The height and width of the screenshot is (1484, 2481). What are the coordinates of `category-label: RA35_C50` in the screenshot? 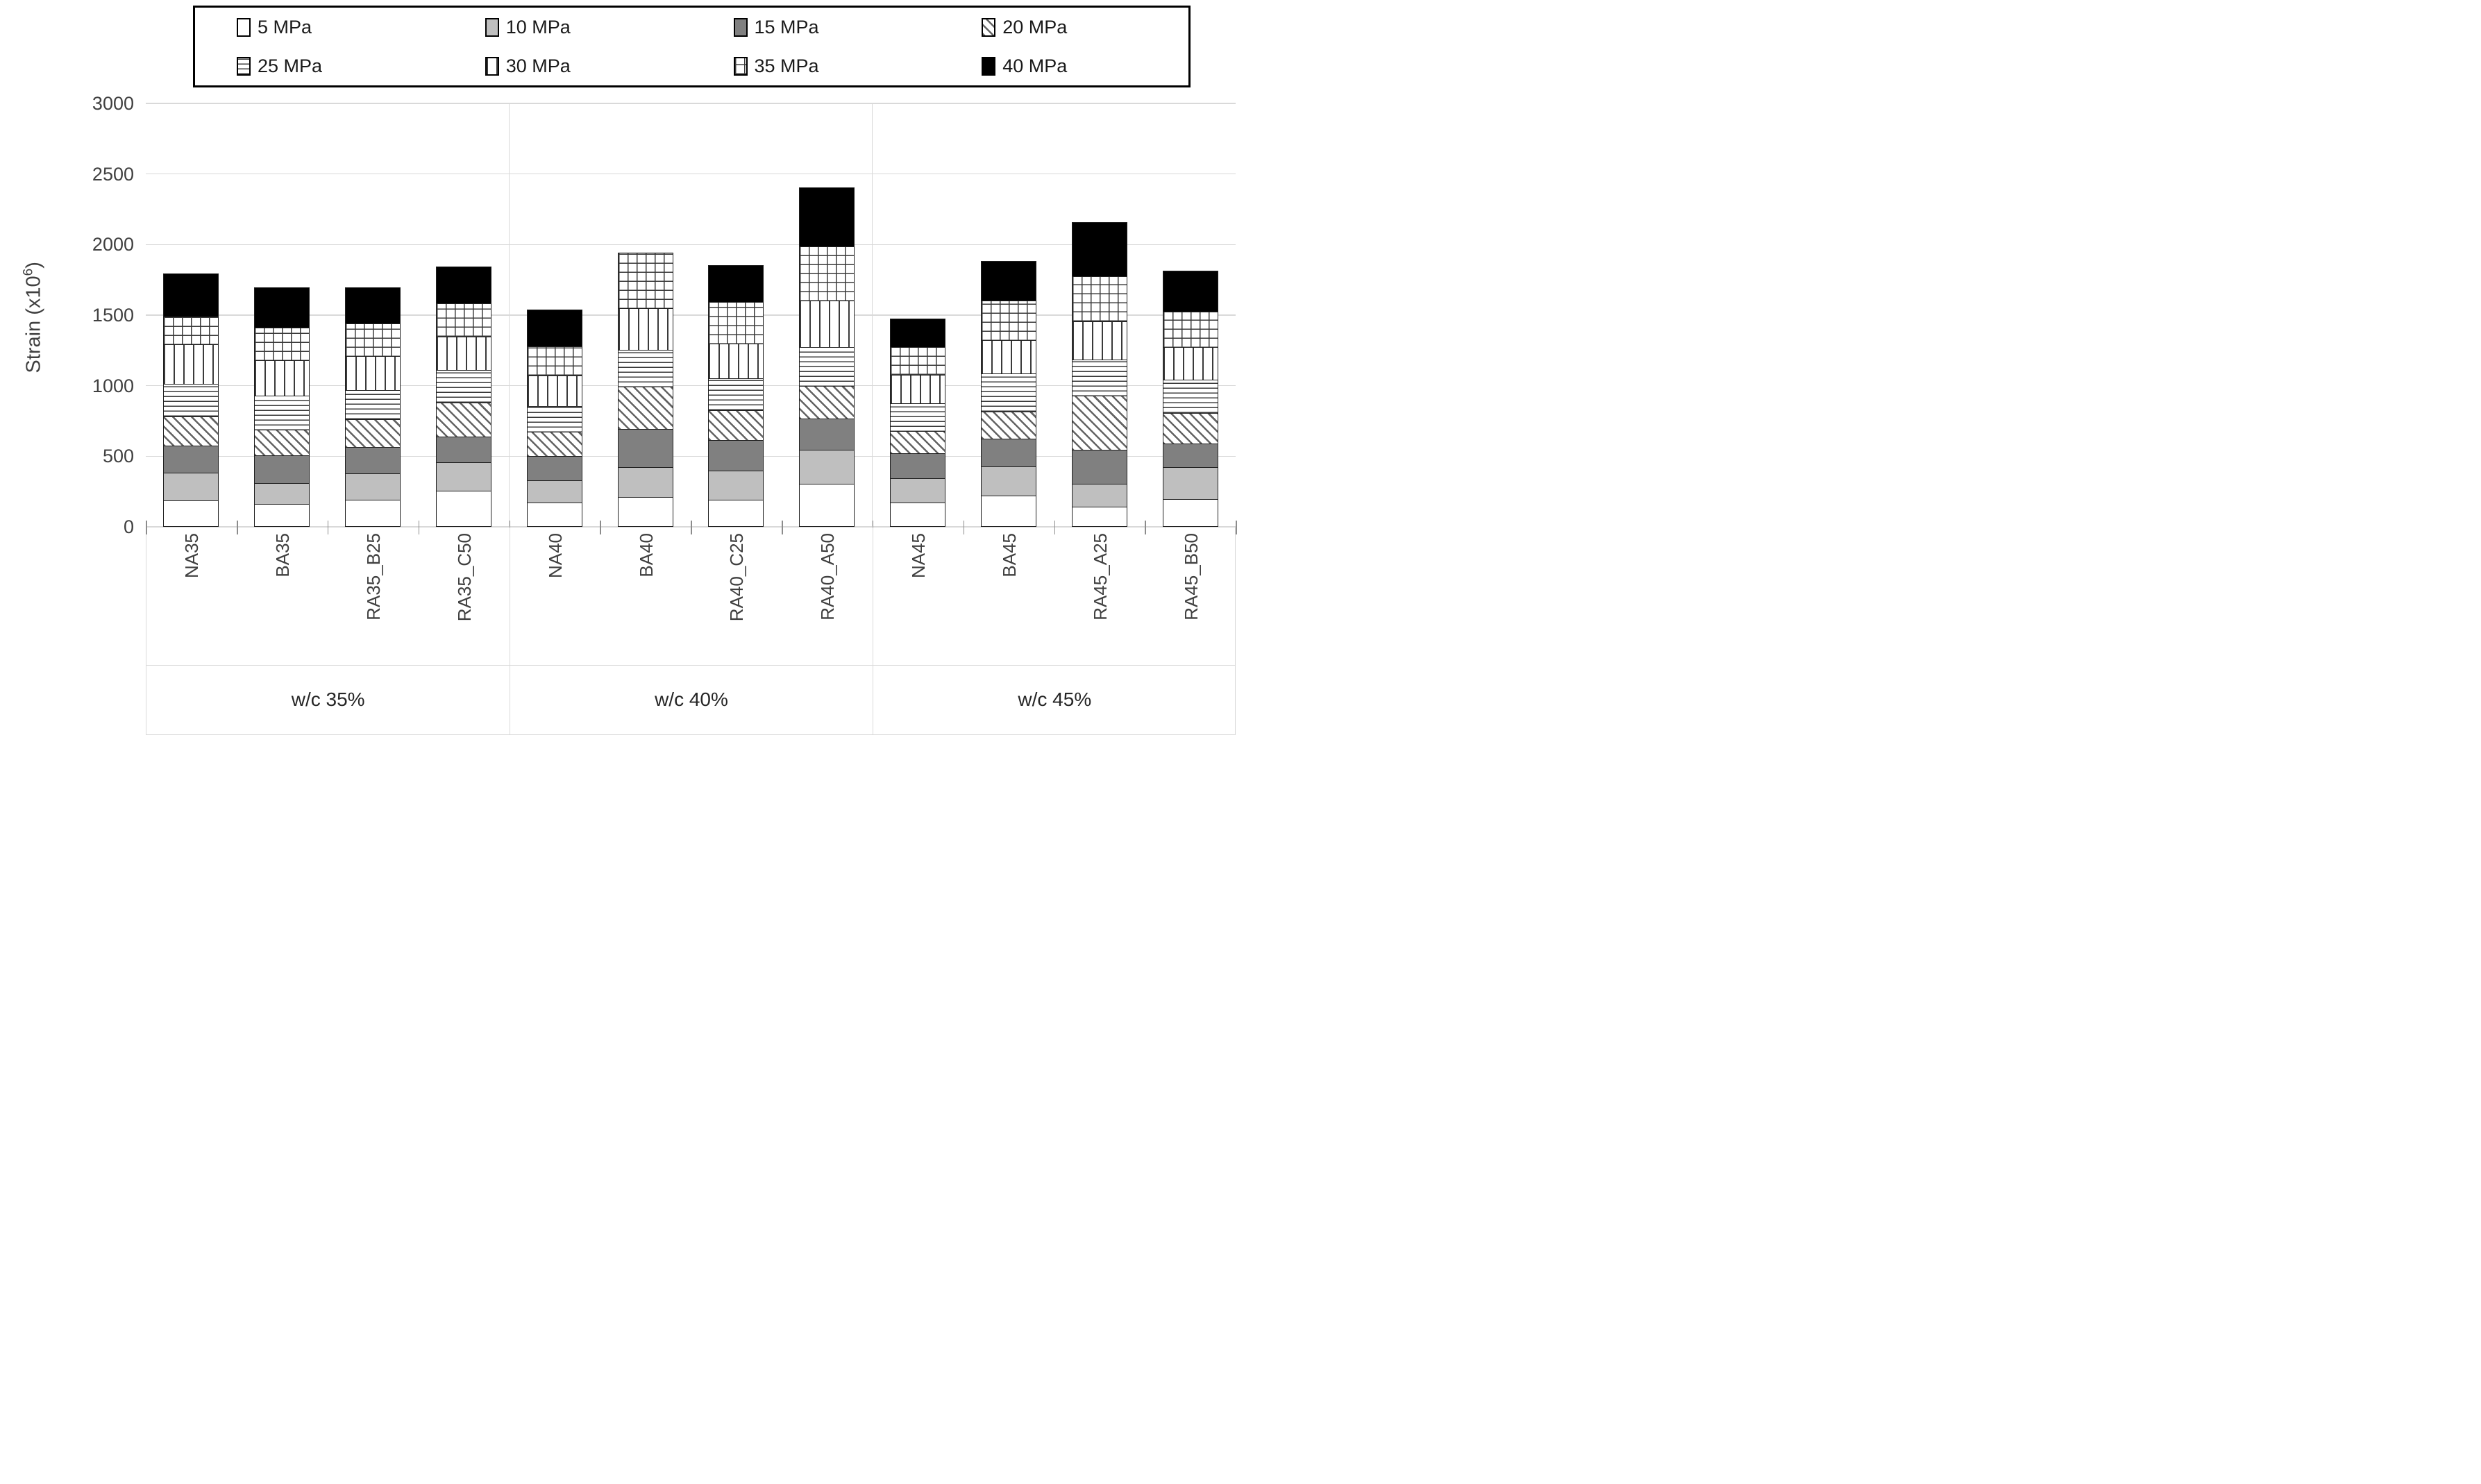 It's located at (464, 577).